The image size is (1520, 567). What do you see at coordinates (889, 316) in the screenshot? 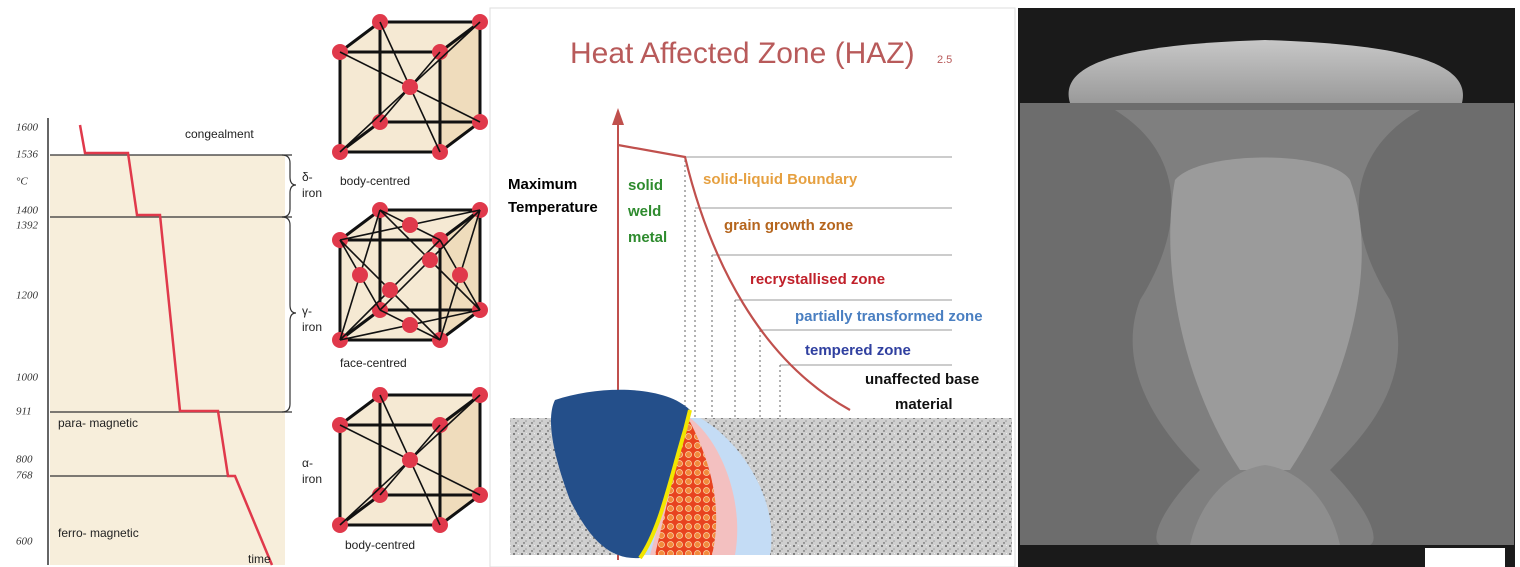
I see `zone-label: partially transformed zone` at bounding box center [889, 316].